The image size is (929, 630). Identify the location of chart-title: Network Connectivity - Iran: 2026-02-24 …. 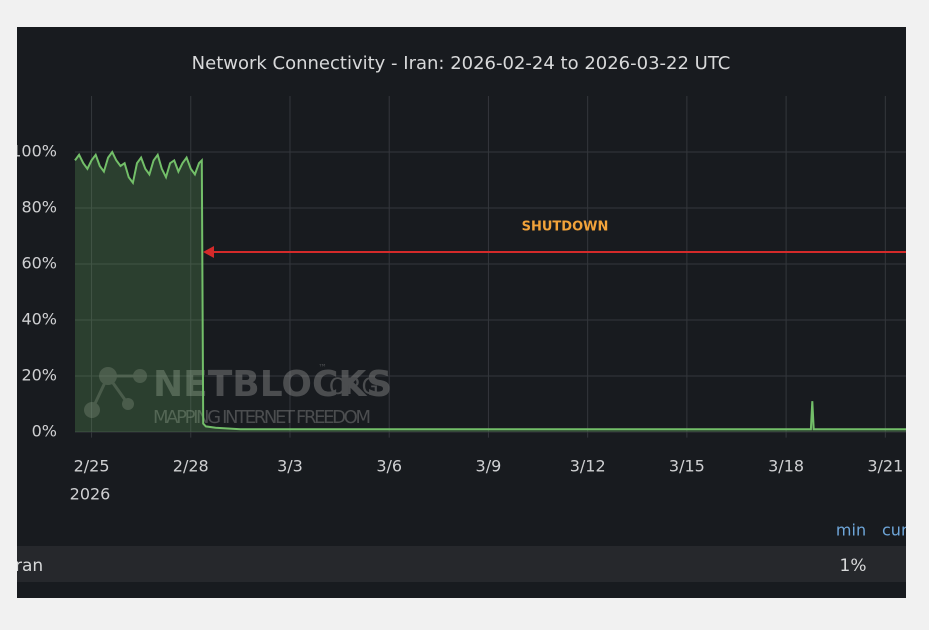
(461, 63).